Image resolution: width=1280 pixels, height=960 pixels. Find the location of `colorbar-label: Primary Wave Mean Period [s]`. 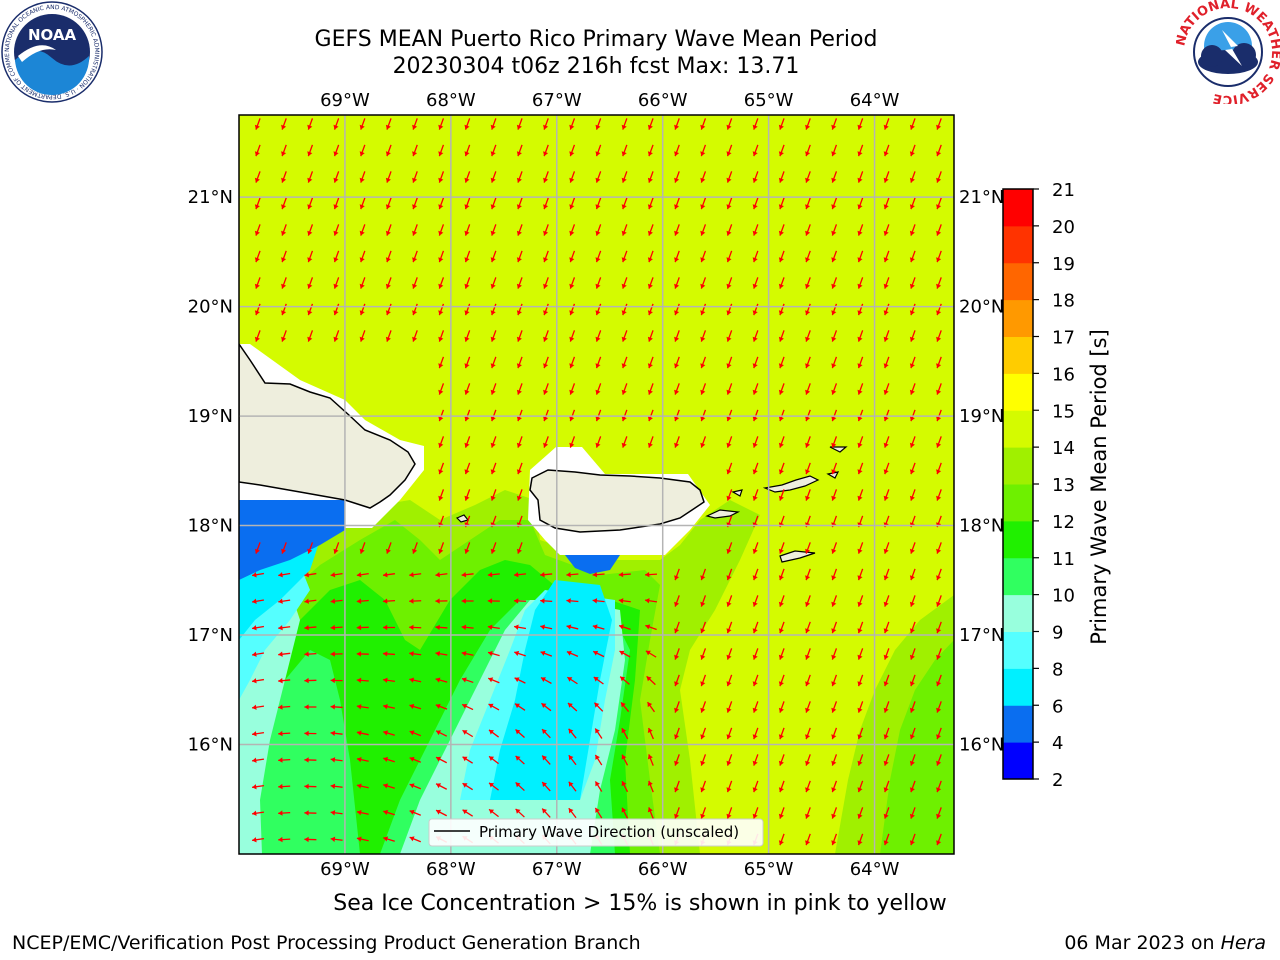

colorbar-label: Primary Wave Mean Period [s] is located at coordinates (1099, 487).